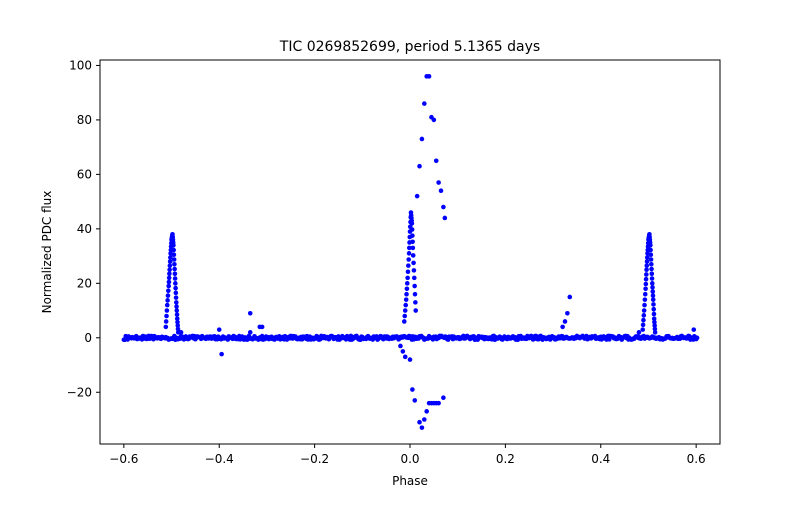 The height and width of the screenshot is (505, 800). I want to click on y-tick-label: −20, so click(79, 392).